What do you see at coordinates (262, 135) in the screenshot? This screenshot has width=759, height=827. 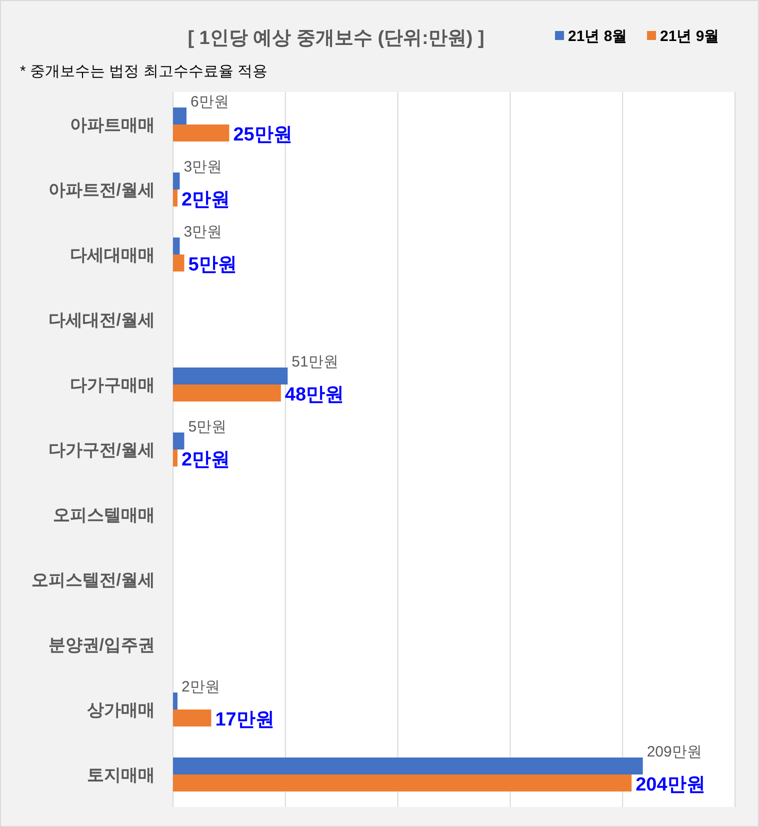 I see `data-label: 25만원` at bounding box center [262, 135].